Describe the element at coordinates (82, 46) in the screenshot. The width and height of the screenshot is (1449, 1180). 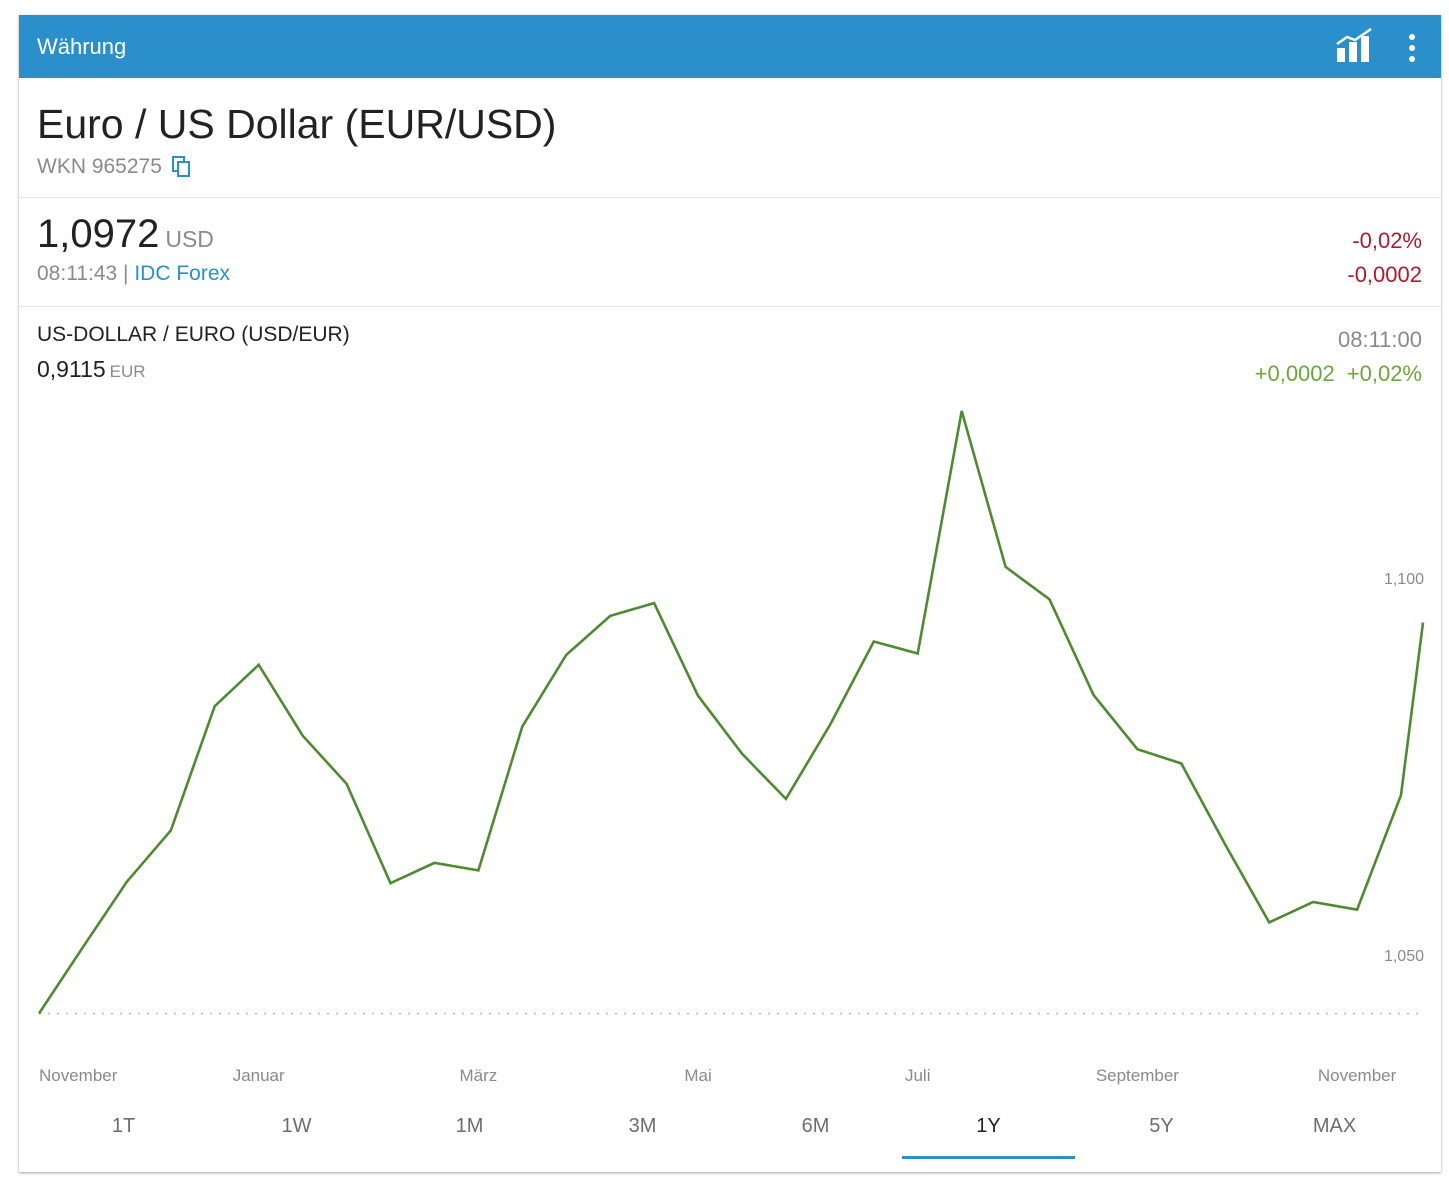
I see `app-bar-title: Währung` at that location.